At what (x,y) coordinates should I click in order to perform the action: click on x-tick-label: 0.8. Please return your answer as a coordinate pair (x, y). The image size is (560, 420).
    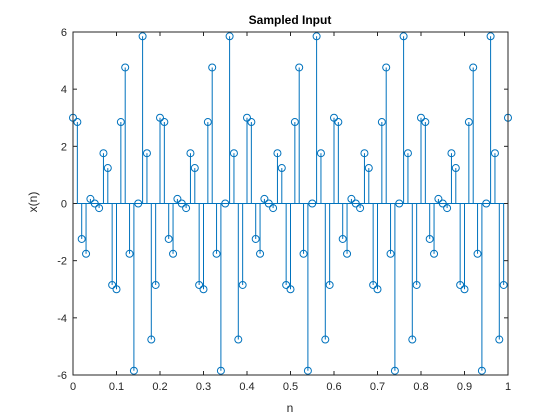
    Looking at the image, I should click on (420, 387).